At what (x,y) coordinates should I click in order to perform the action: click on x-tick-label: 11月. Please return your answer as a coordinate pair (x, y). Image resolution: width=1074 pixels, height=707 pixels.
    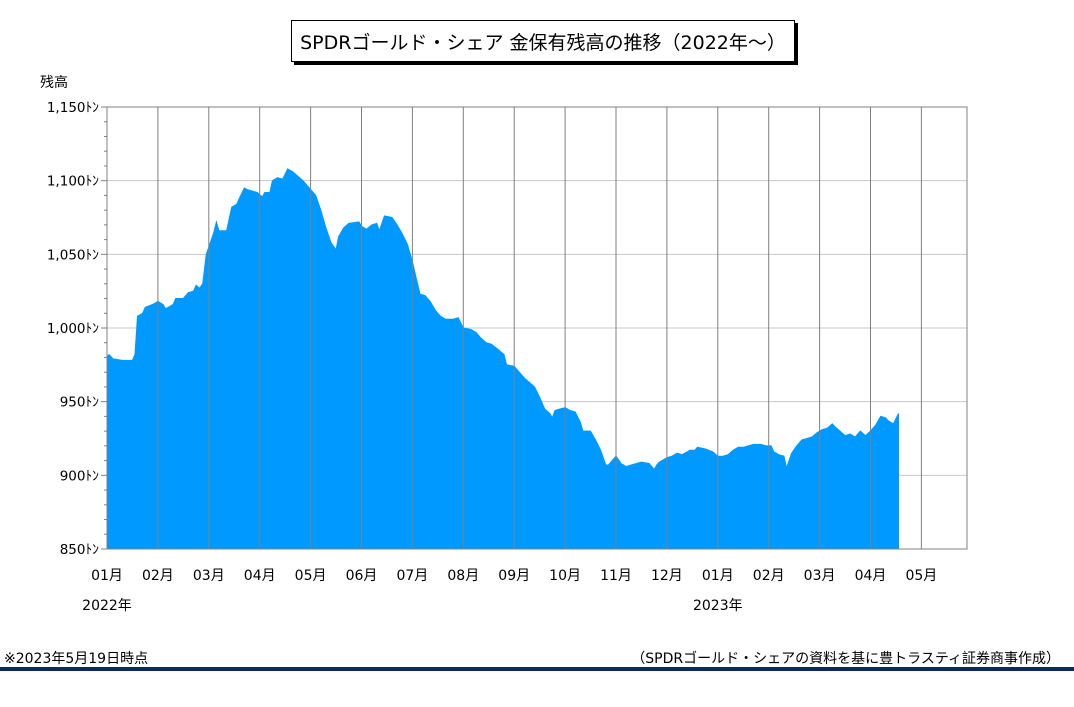
    Looking at the image, I should click on (616, 576).